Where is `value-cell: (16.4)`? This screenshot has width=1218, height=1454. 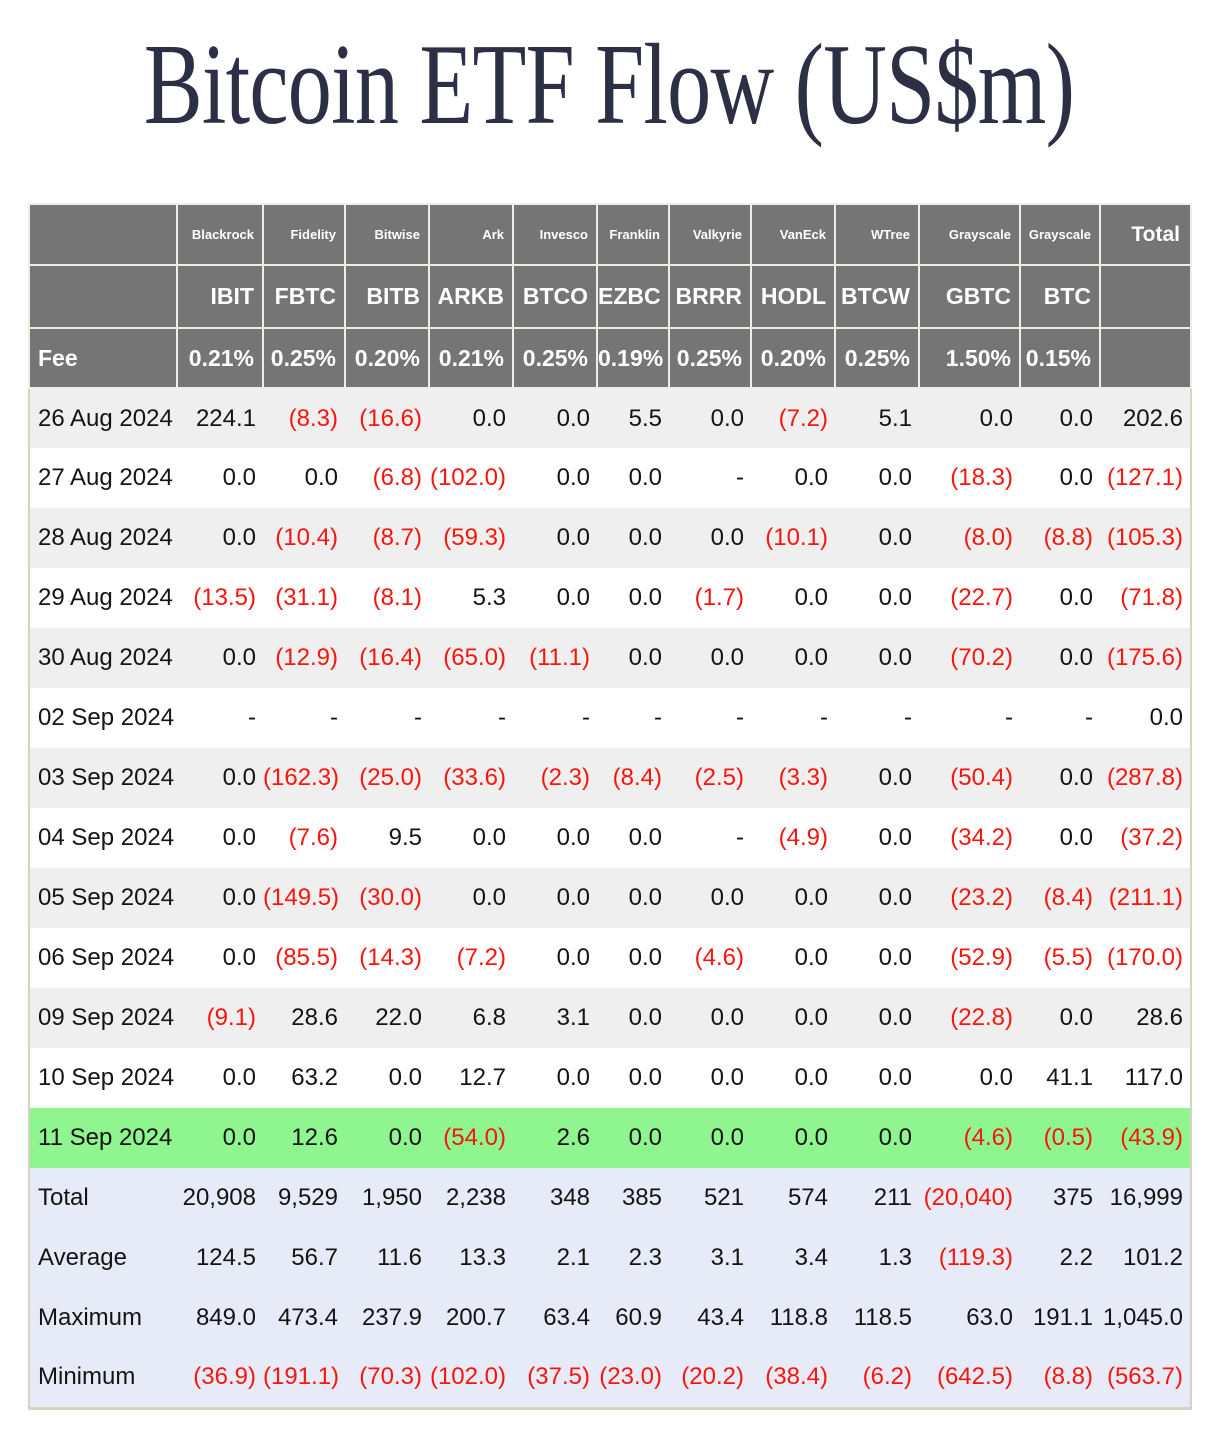 value-cell: (16.4) is located at coordinates (387, 658).